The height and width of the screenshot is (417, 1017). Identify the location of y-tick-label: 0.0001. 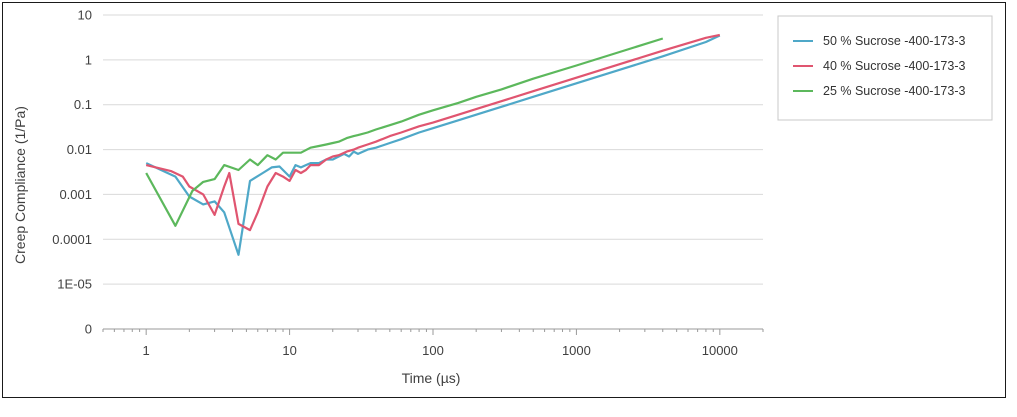
(72, 239).